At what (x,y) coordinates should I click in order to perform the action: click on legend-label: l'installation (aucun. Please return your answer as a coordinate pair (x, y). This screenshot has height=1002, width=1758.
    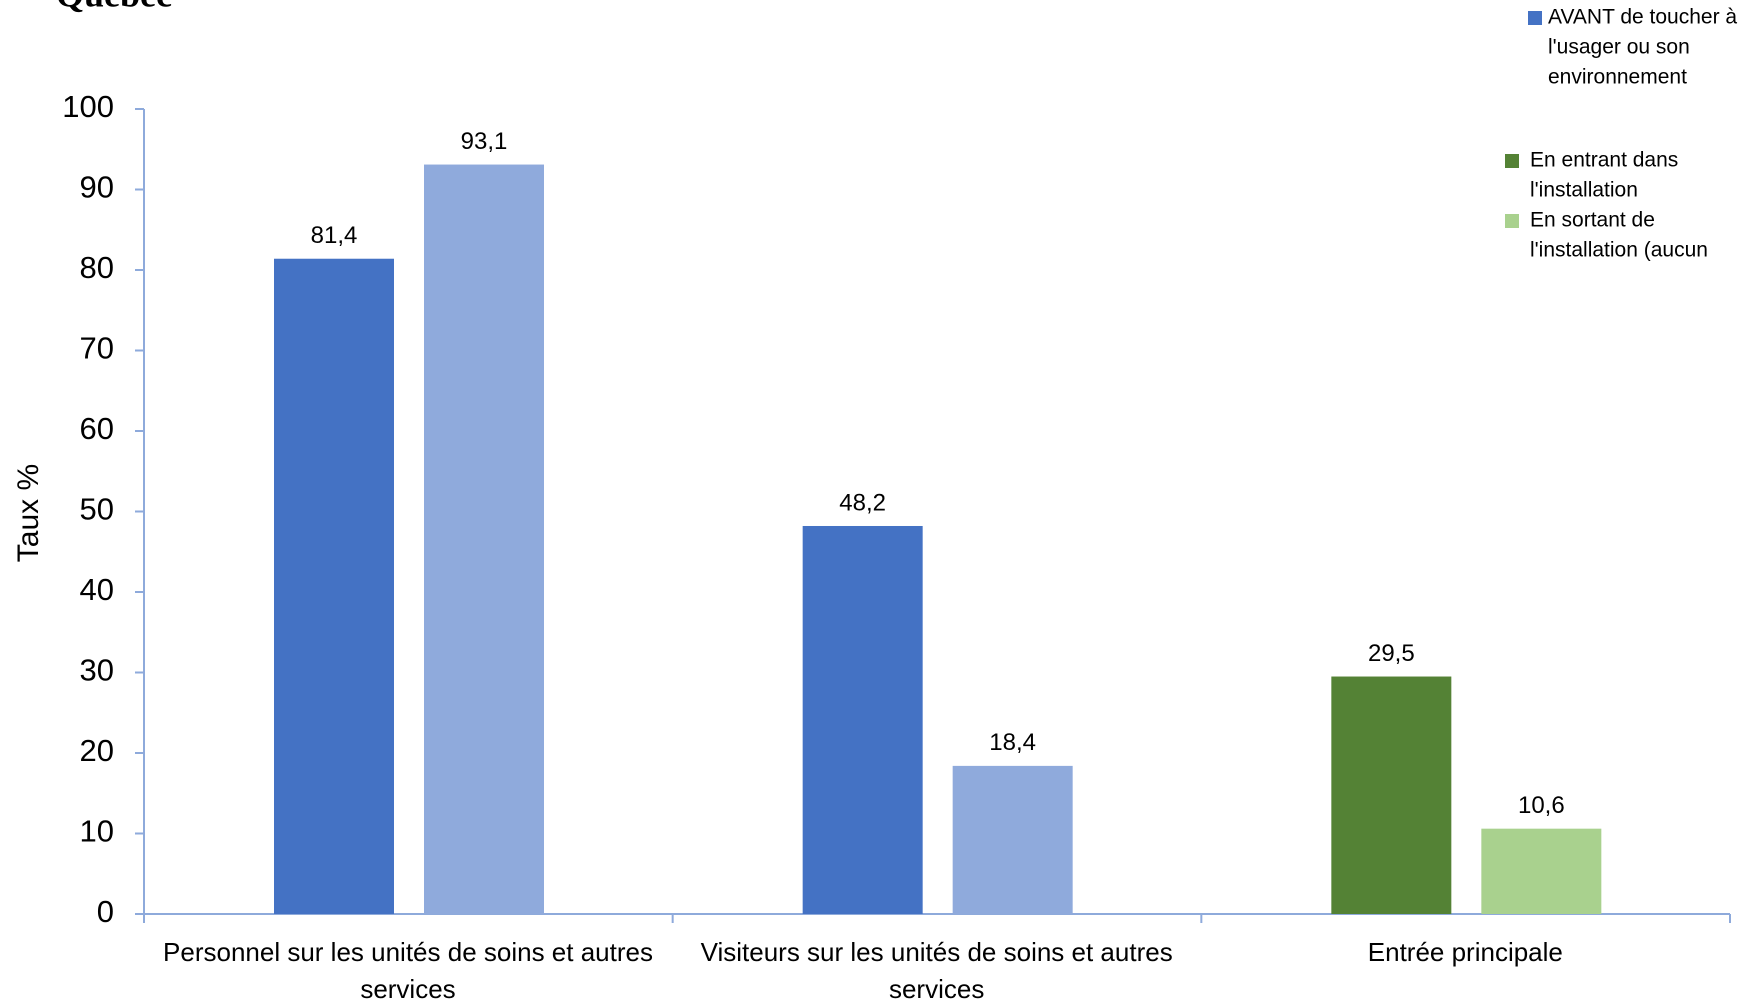
    Looking at the image, I should click on (1619, 250).